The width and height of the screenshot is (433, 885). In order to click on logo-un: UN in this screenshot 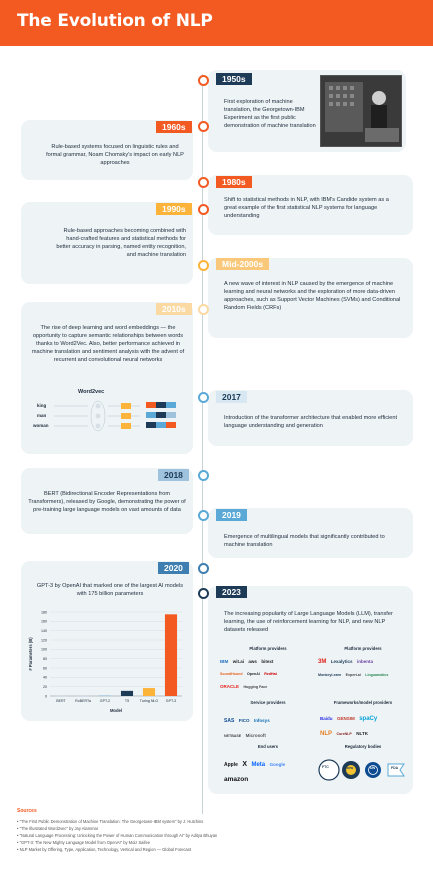, I will do `click(373, 768)`.